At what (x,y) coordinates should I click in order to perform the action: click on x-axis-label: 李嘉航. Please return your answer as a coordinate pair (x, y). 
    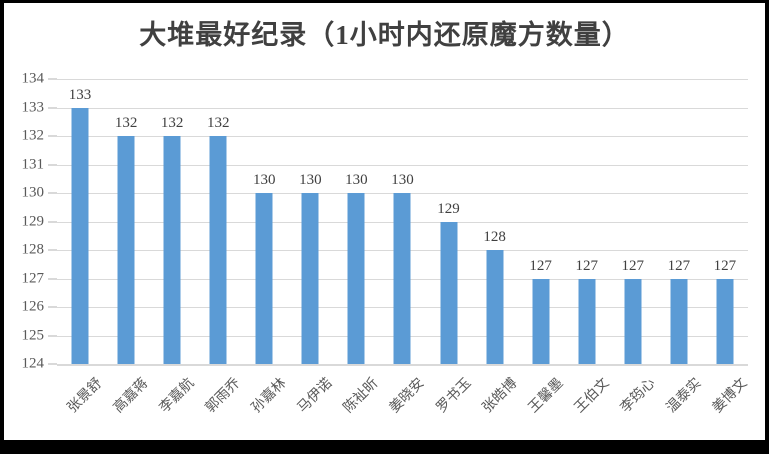
    Looking at the image, I should click on (177, 396).